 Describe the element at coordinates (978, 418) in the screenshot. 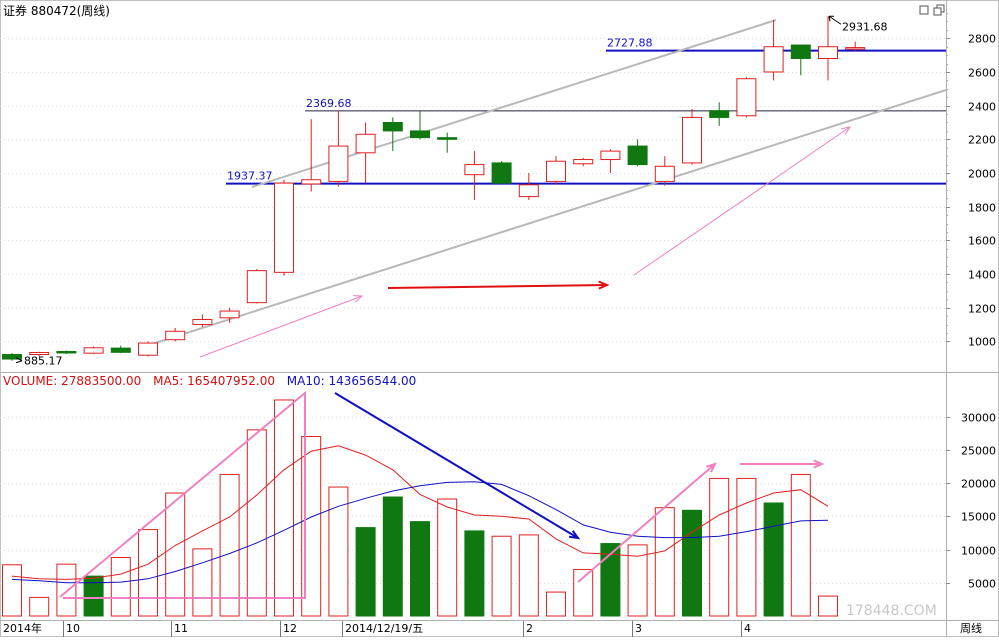

I see `volume-tick-label: 30000` at that location.